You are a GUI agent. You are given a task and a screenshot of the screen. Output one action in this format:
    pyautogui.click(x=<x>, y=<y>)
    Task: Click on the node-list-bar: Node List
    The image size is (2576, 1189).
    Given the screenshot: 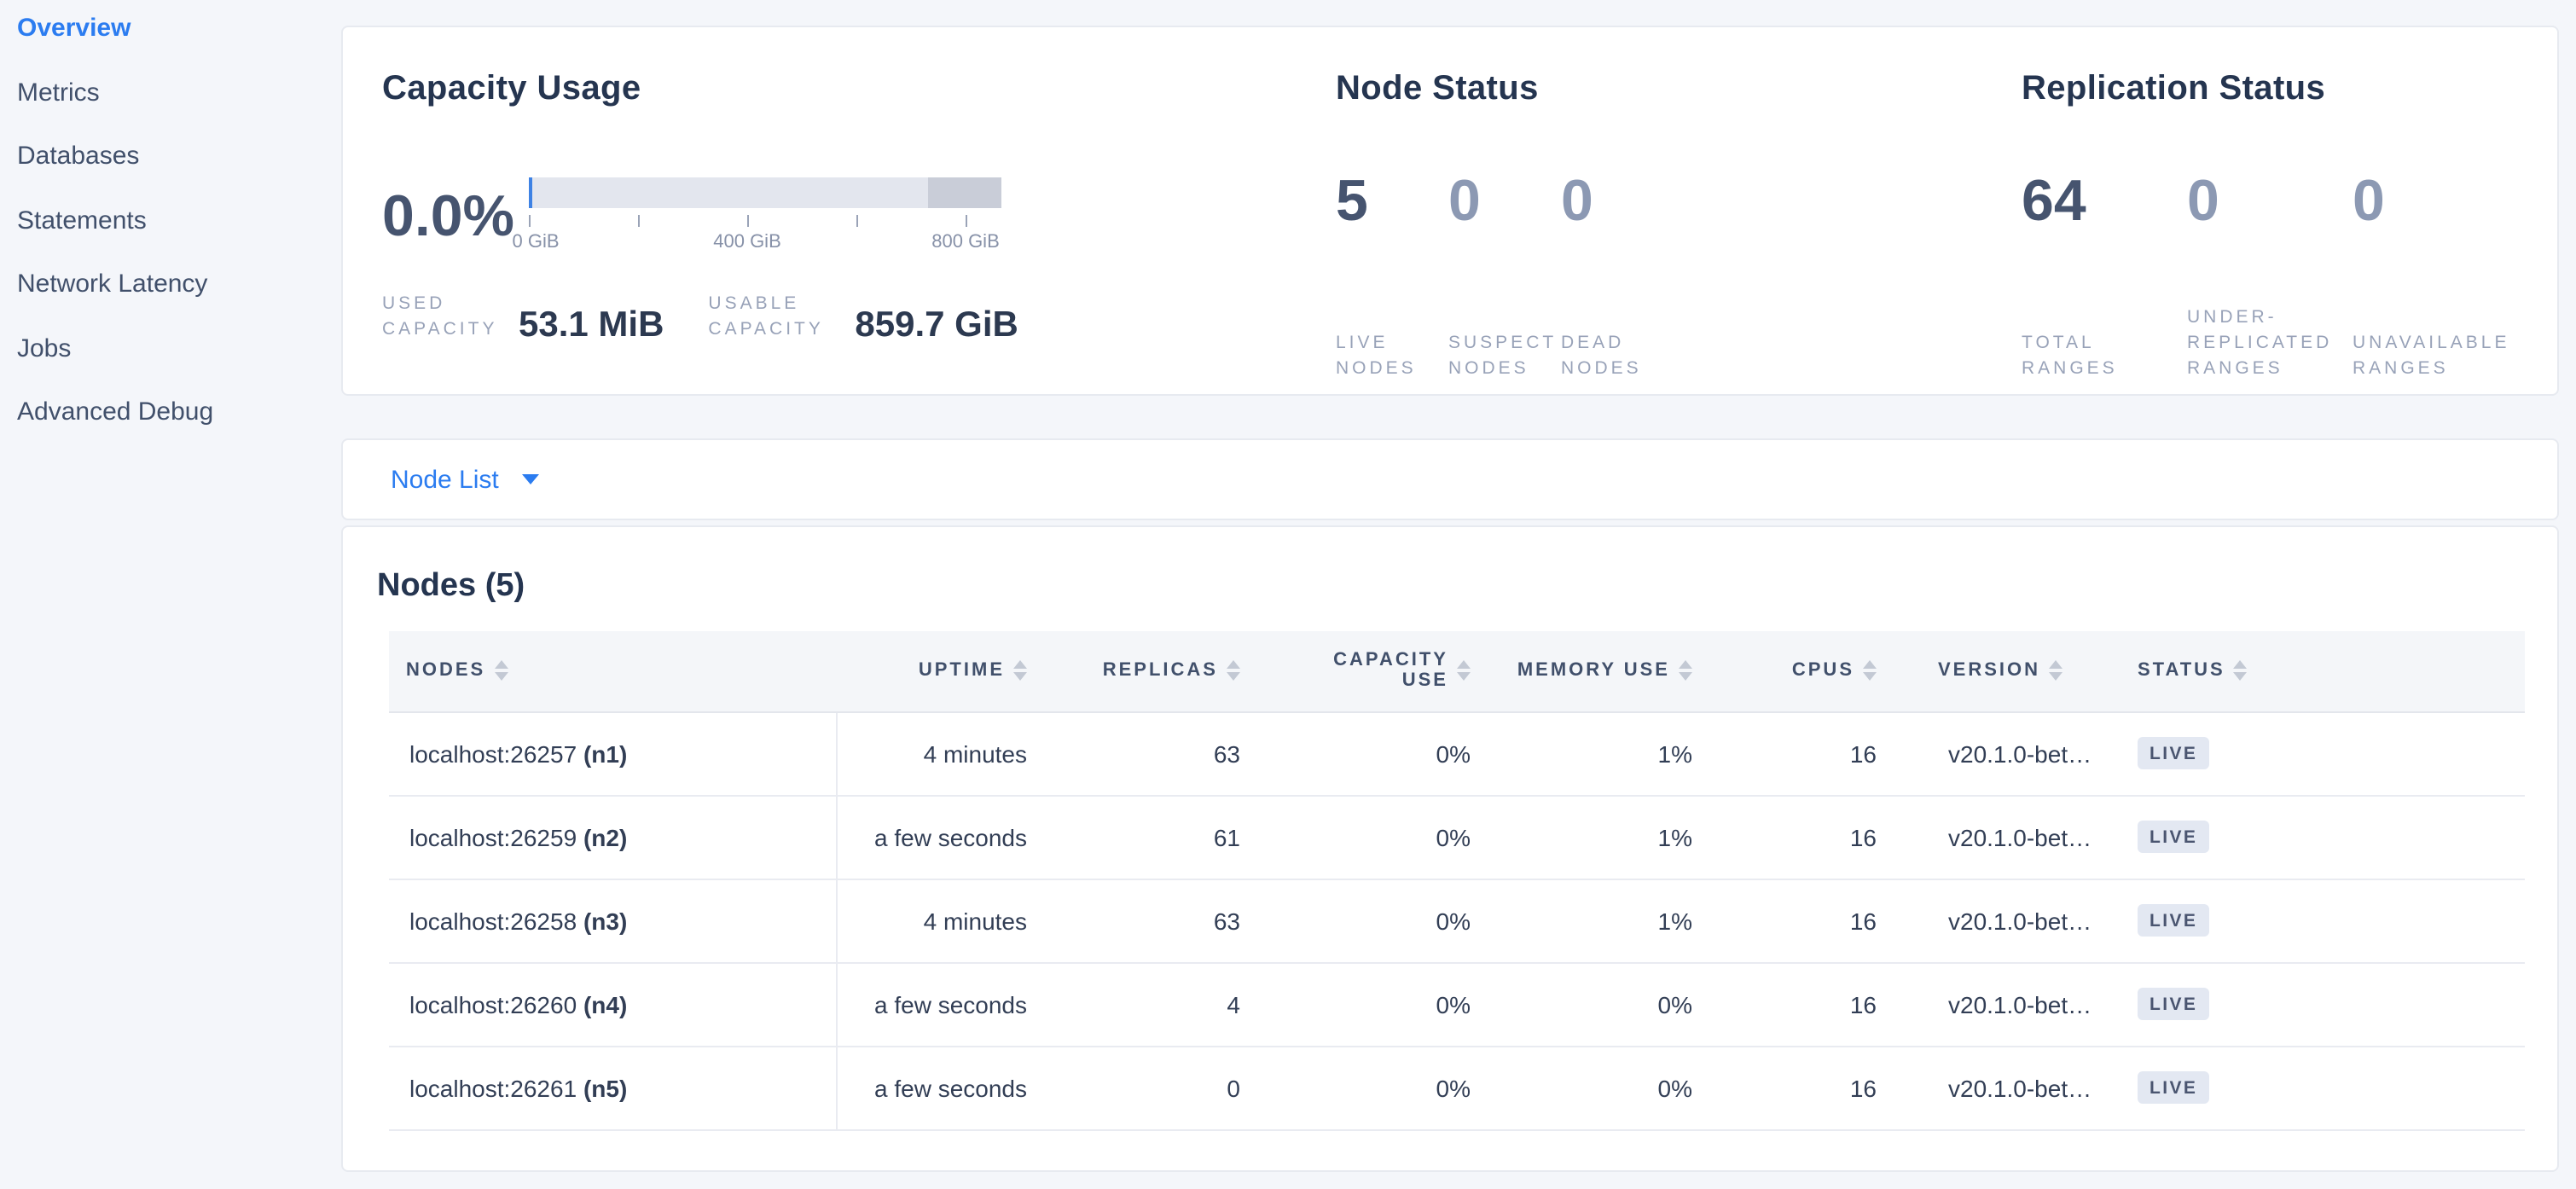 What is the action you would take?
    pyautogui.click(x=1450, y=479)
    